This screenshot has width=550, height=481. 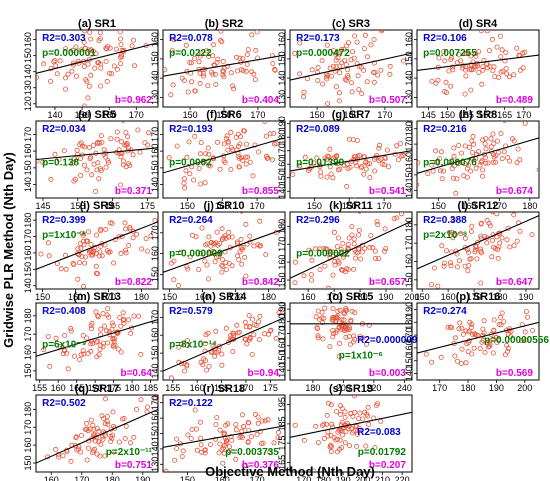 What do you see at coordinates (373, 388) in the screenshot?
I see `x-tick-label: 220` at bounding box center [373, 388].